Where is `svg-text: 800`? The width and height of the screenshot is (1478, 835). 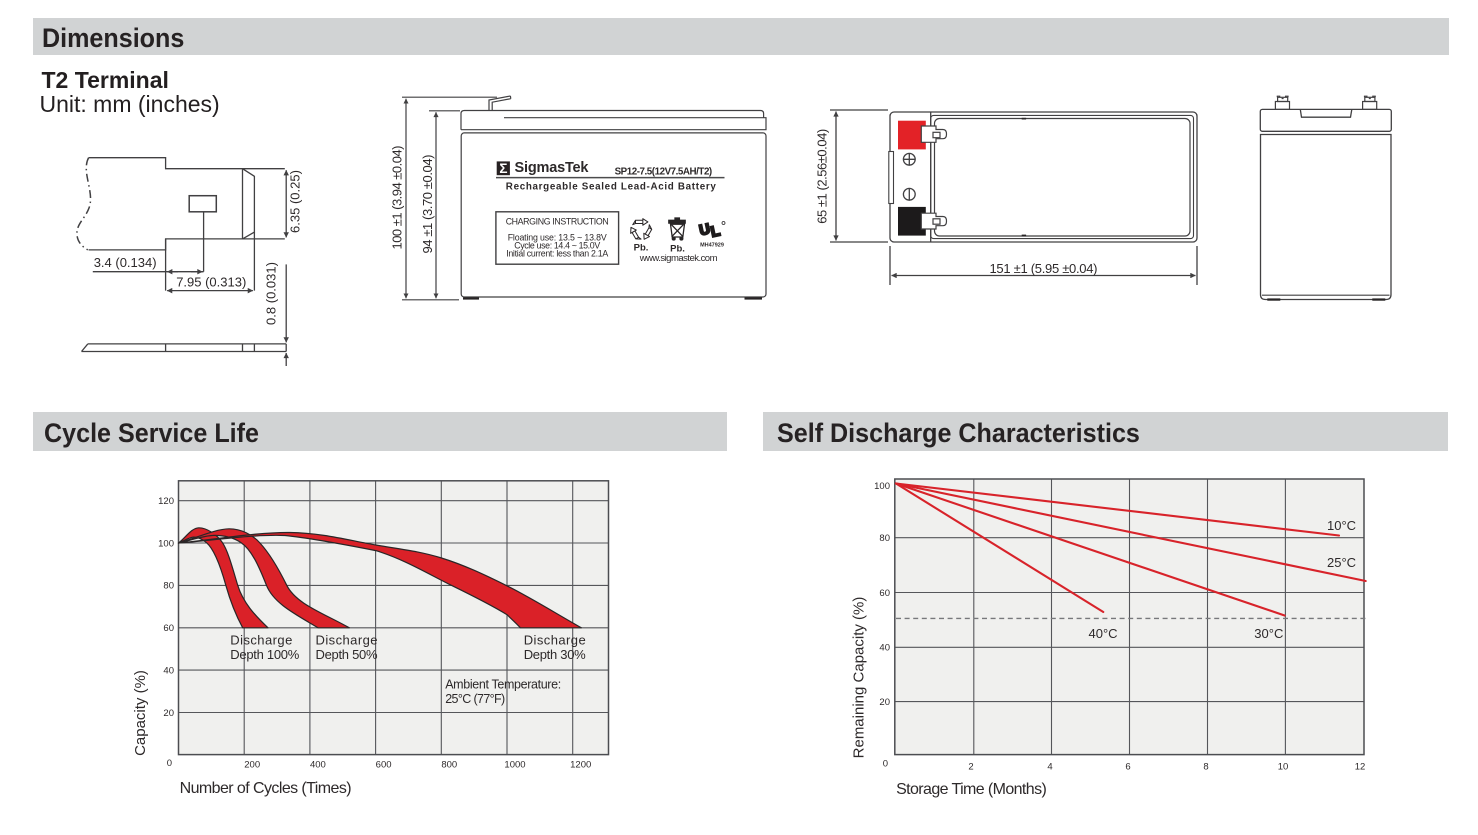
svg-text: 800 is located at coordinates (449, 765).